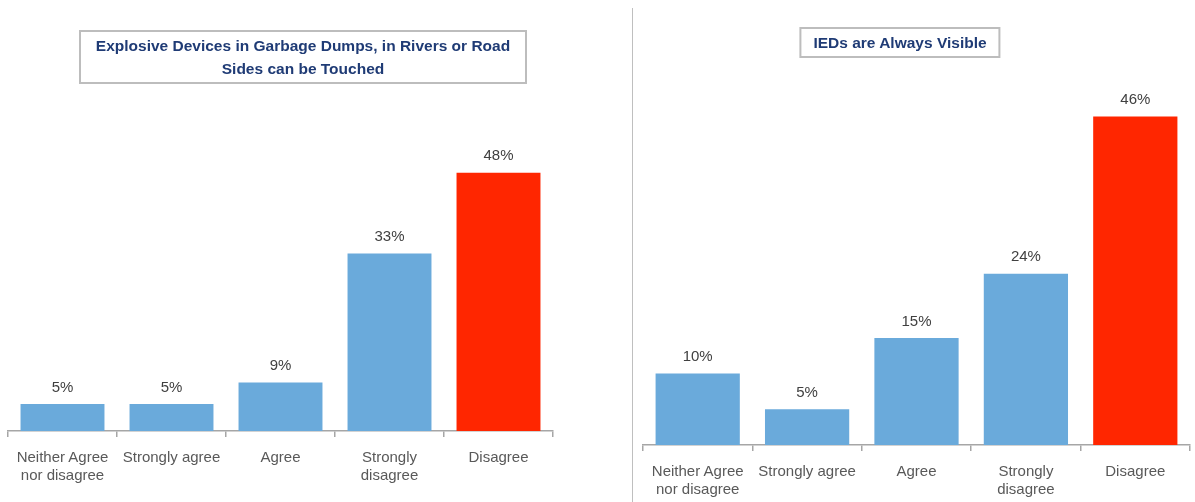 The image size is (1195, 502). What do you see at coordinates (1025, 256) in the screenshot?
I see `data-label: 24%` at bounding box center [1025, 256].